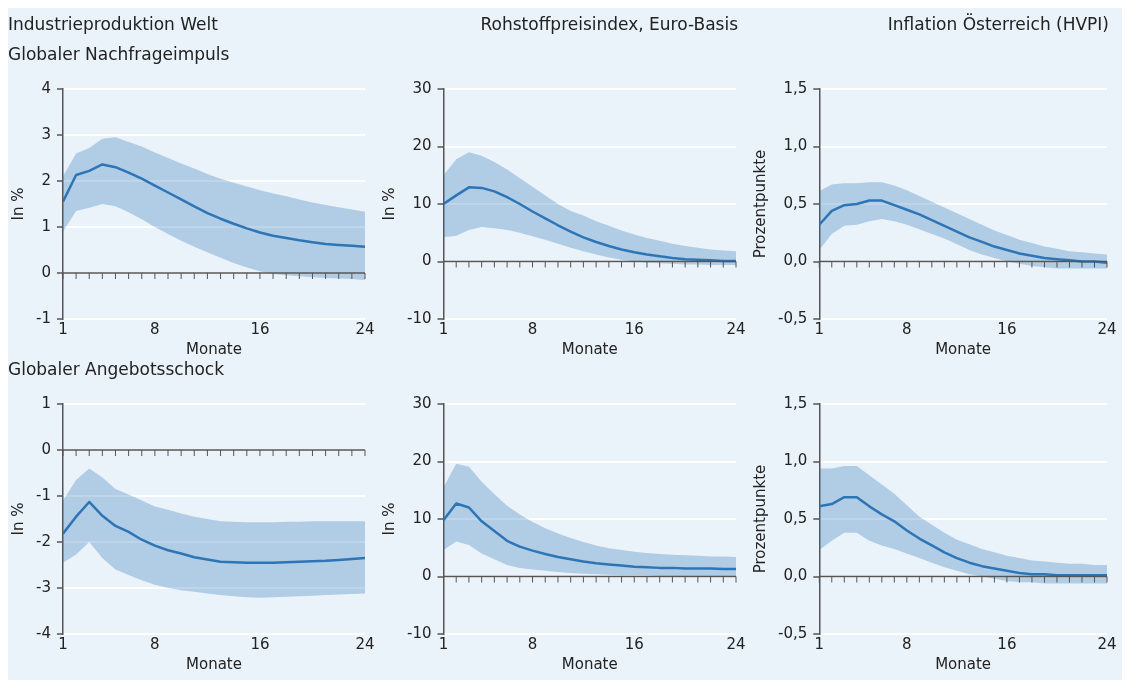 This screenshot has width=1130, height=700. I want to click on y-tick-label: 4, so click(46, 87).